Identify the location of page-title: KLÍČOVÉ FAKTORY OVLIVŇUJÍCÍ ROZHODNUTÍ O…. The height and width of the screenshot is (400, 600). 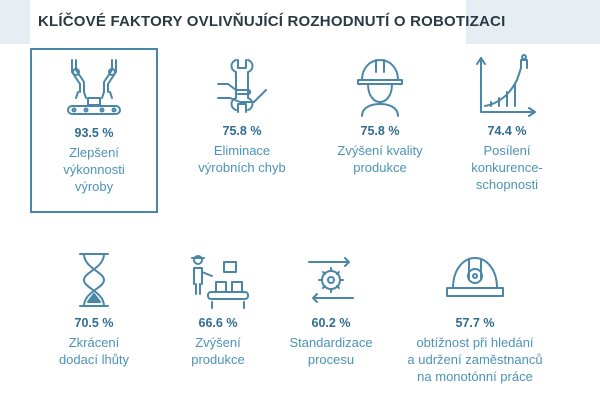
(272, 21).